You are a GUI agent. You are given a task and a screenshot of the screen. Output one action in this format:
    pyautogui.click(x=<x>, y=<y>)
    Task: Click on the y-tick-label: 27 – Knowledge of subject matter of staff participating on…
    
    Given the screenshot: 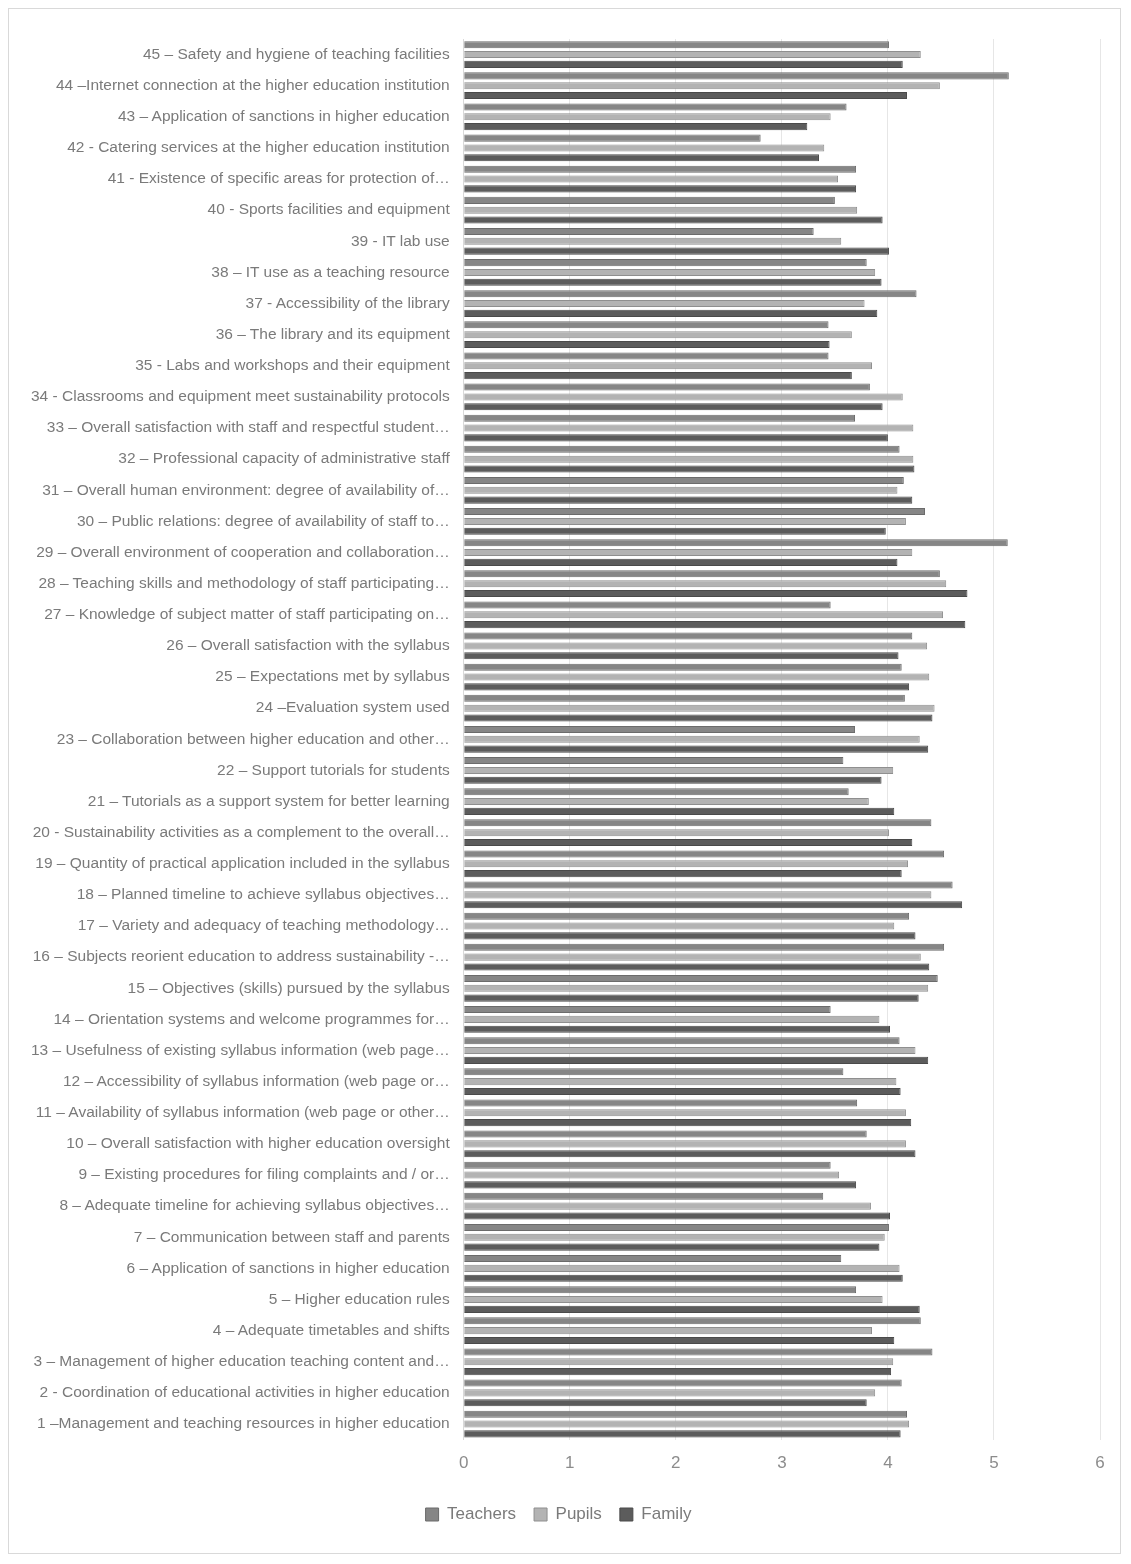 What is the action you would take?
    pyautogui.click(x=247, y=614)
    